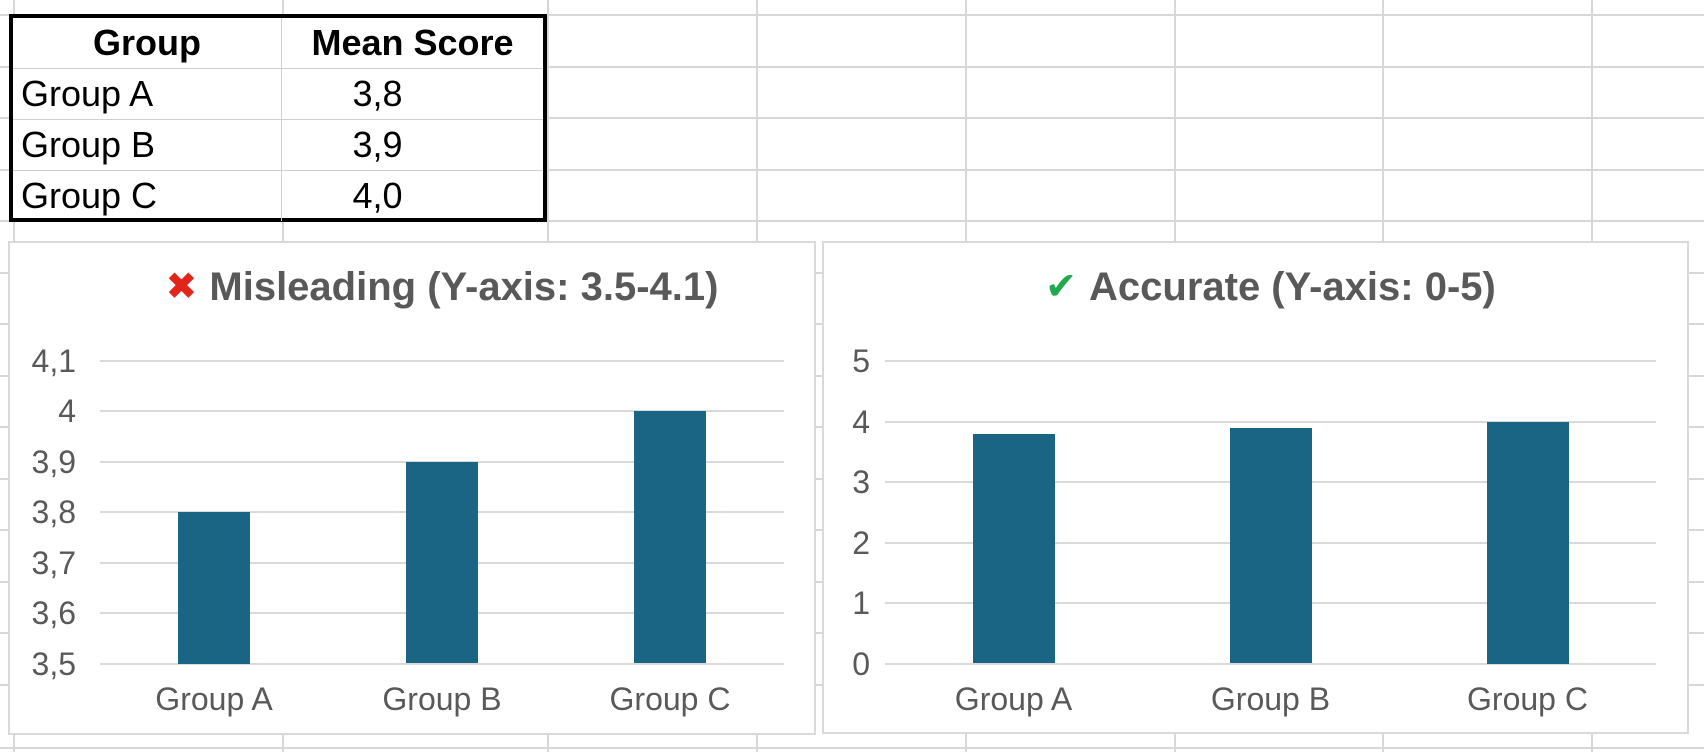 The image size is (1704, 752). I want to click on chart-title-text: Accurate (Y-axis: 0-5), so click(1292, 286).